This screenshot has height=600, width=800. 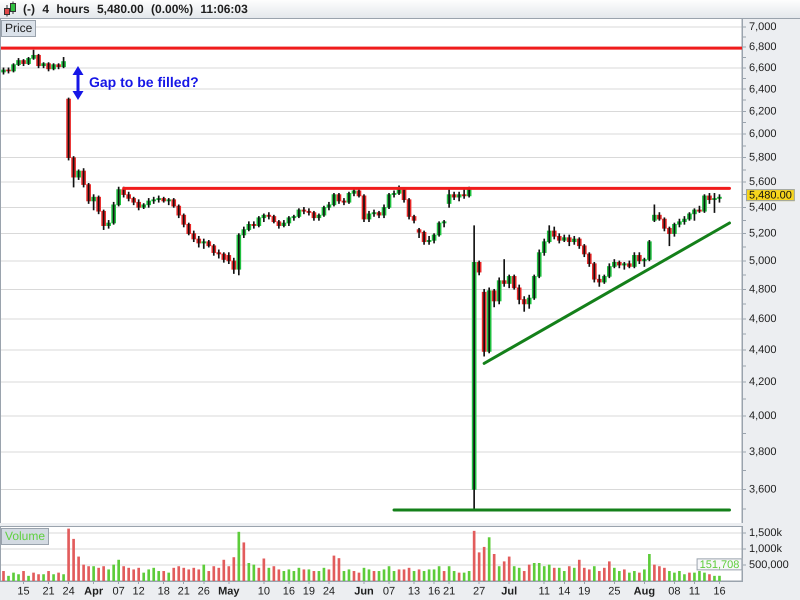 What do you see at coordinates (763, 207) in the screenshot?
I see `y-tick-label: 5,400` at bounding box center [763, 207].